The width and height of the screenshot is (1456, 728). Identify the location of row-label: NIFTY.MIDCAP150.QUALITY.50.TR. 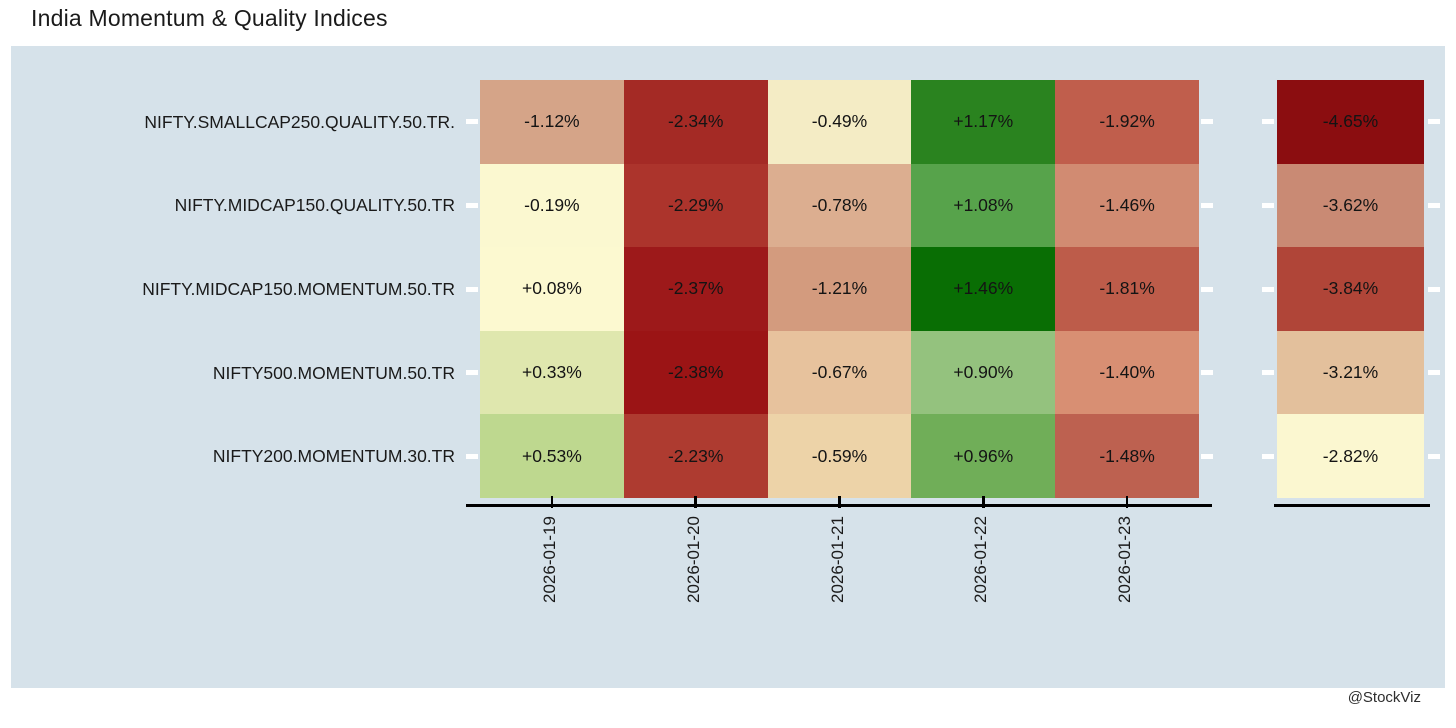
(314, 205).